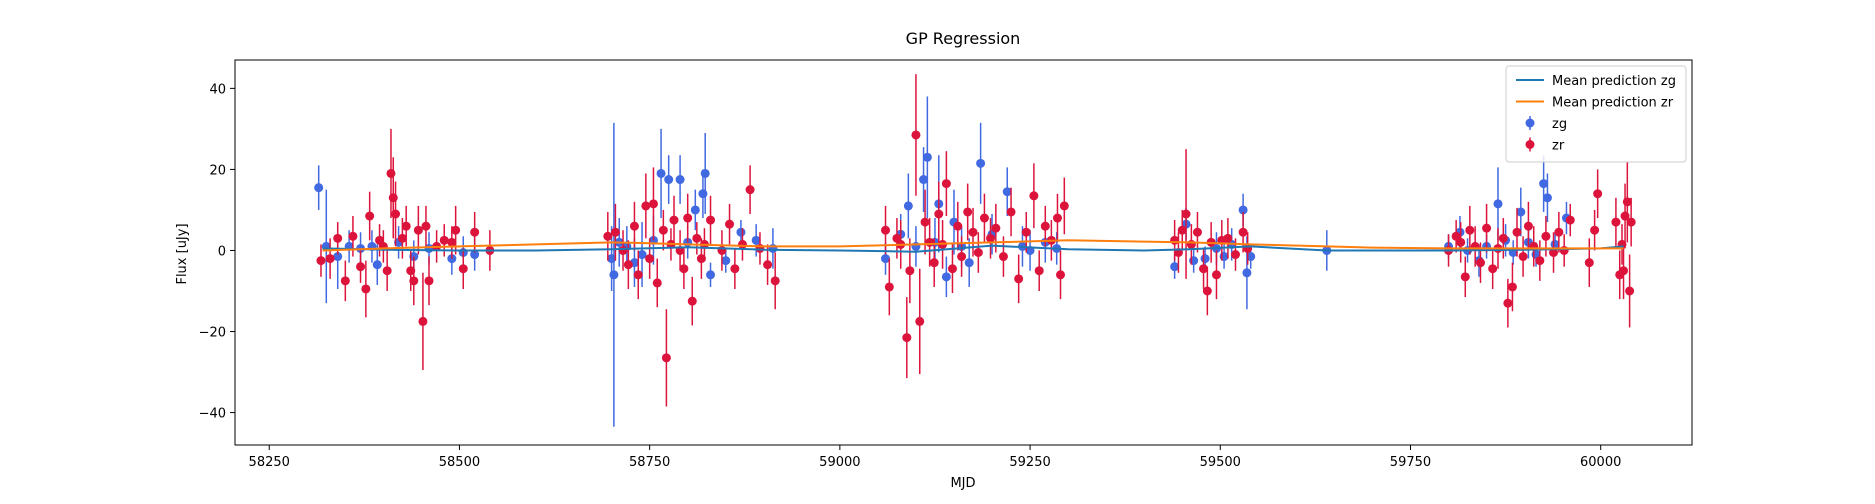 Image resolution: width=1875 pixels, height=504 pixels. What do you see at coordinates (1530, 144) in the screenshot?
I see `legend-marker-zr` at bounding box center [1530, 144].